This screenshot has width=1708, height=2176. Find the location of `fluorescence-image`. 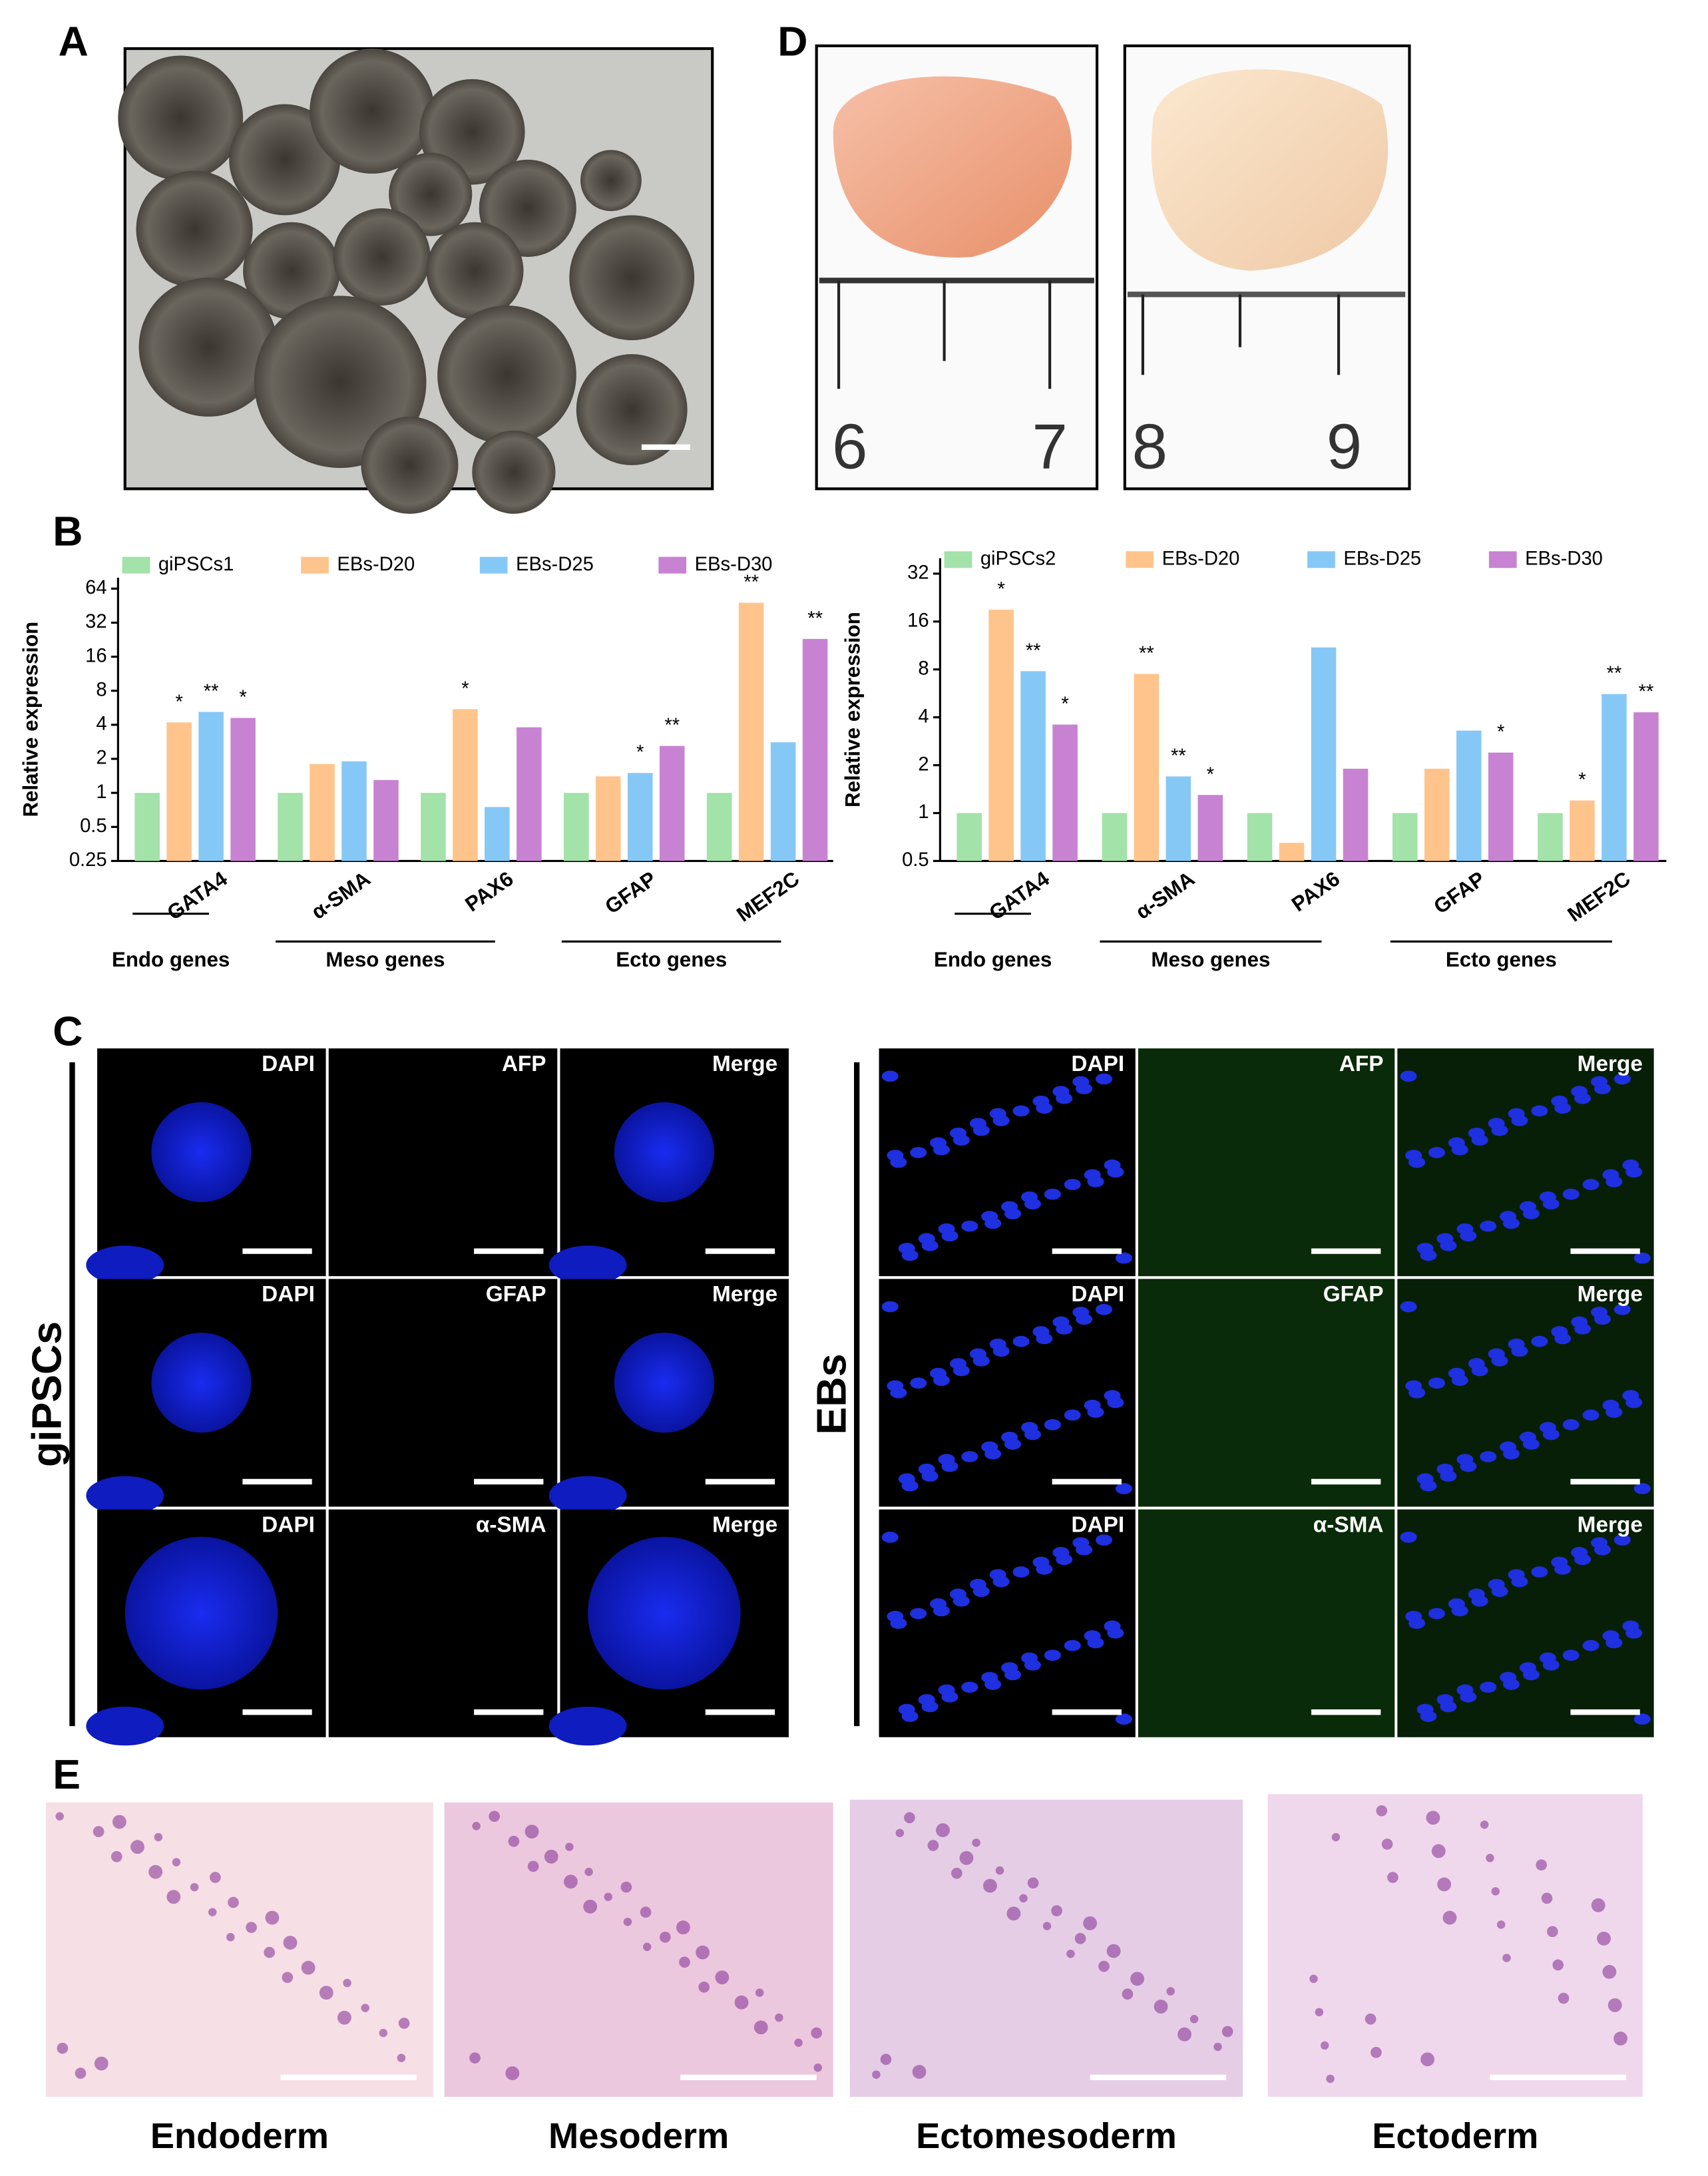

fluorescence-image is located at coordinates (443, 1393).